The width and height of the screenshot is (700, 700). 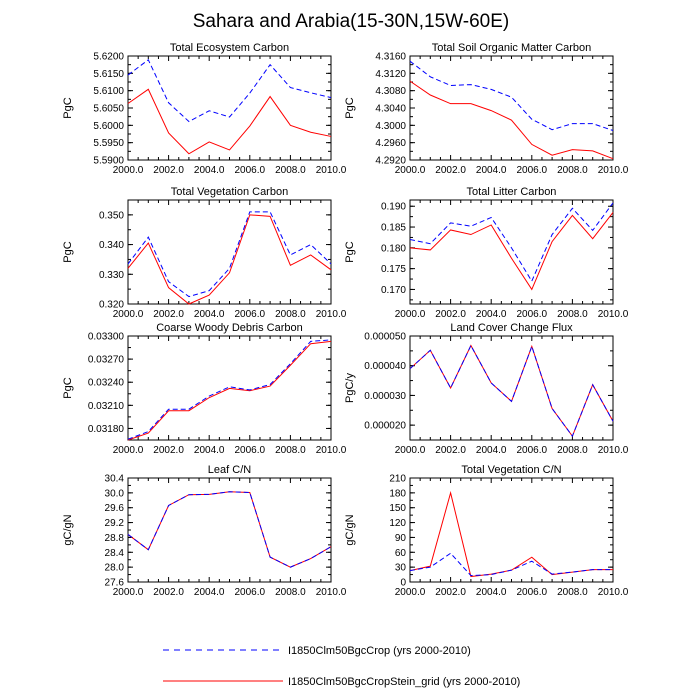 I want to click on y-tick-label: 5.6150, so click(x=108, y=74).